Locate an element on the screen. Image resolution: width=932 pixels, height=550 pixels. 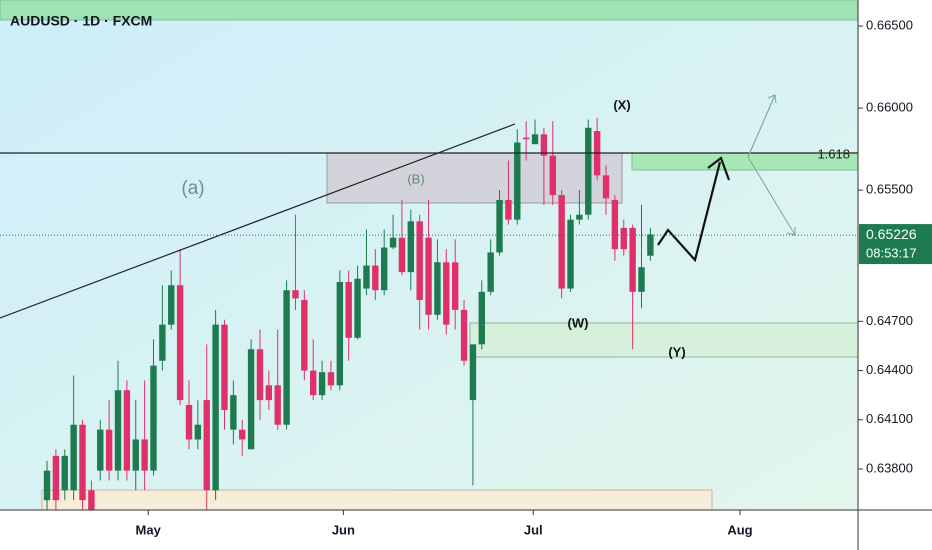
wave-label: (B) is located at coordinates (415, 178).